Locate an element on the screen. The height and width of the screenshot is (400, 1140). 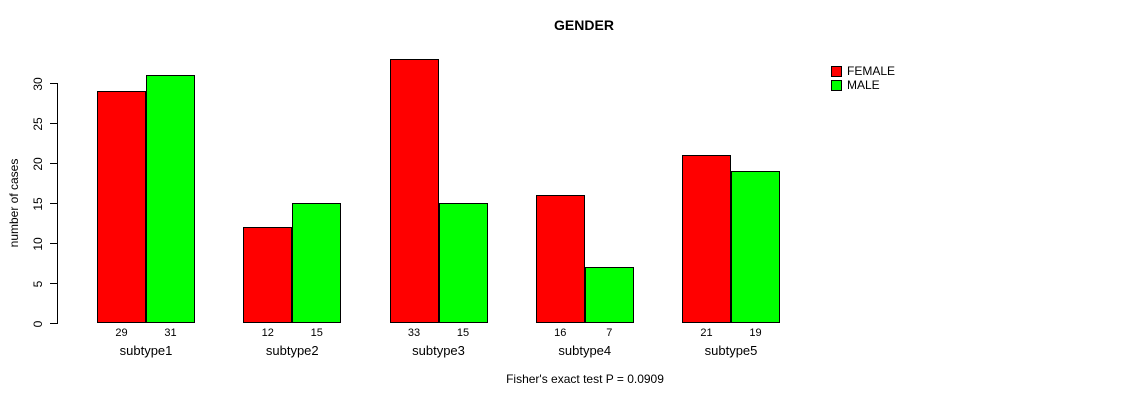
bar-female-subtype1 is located at coordinates (121, 207).